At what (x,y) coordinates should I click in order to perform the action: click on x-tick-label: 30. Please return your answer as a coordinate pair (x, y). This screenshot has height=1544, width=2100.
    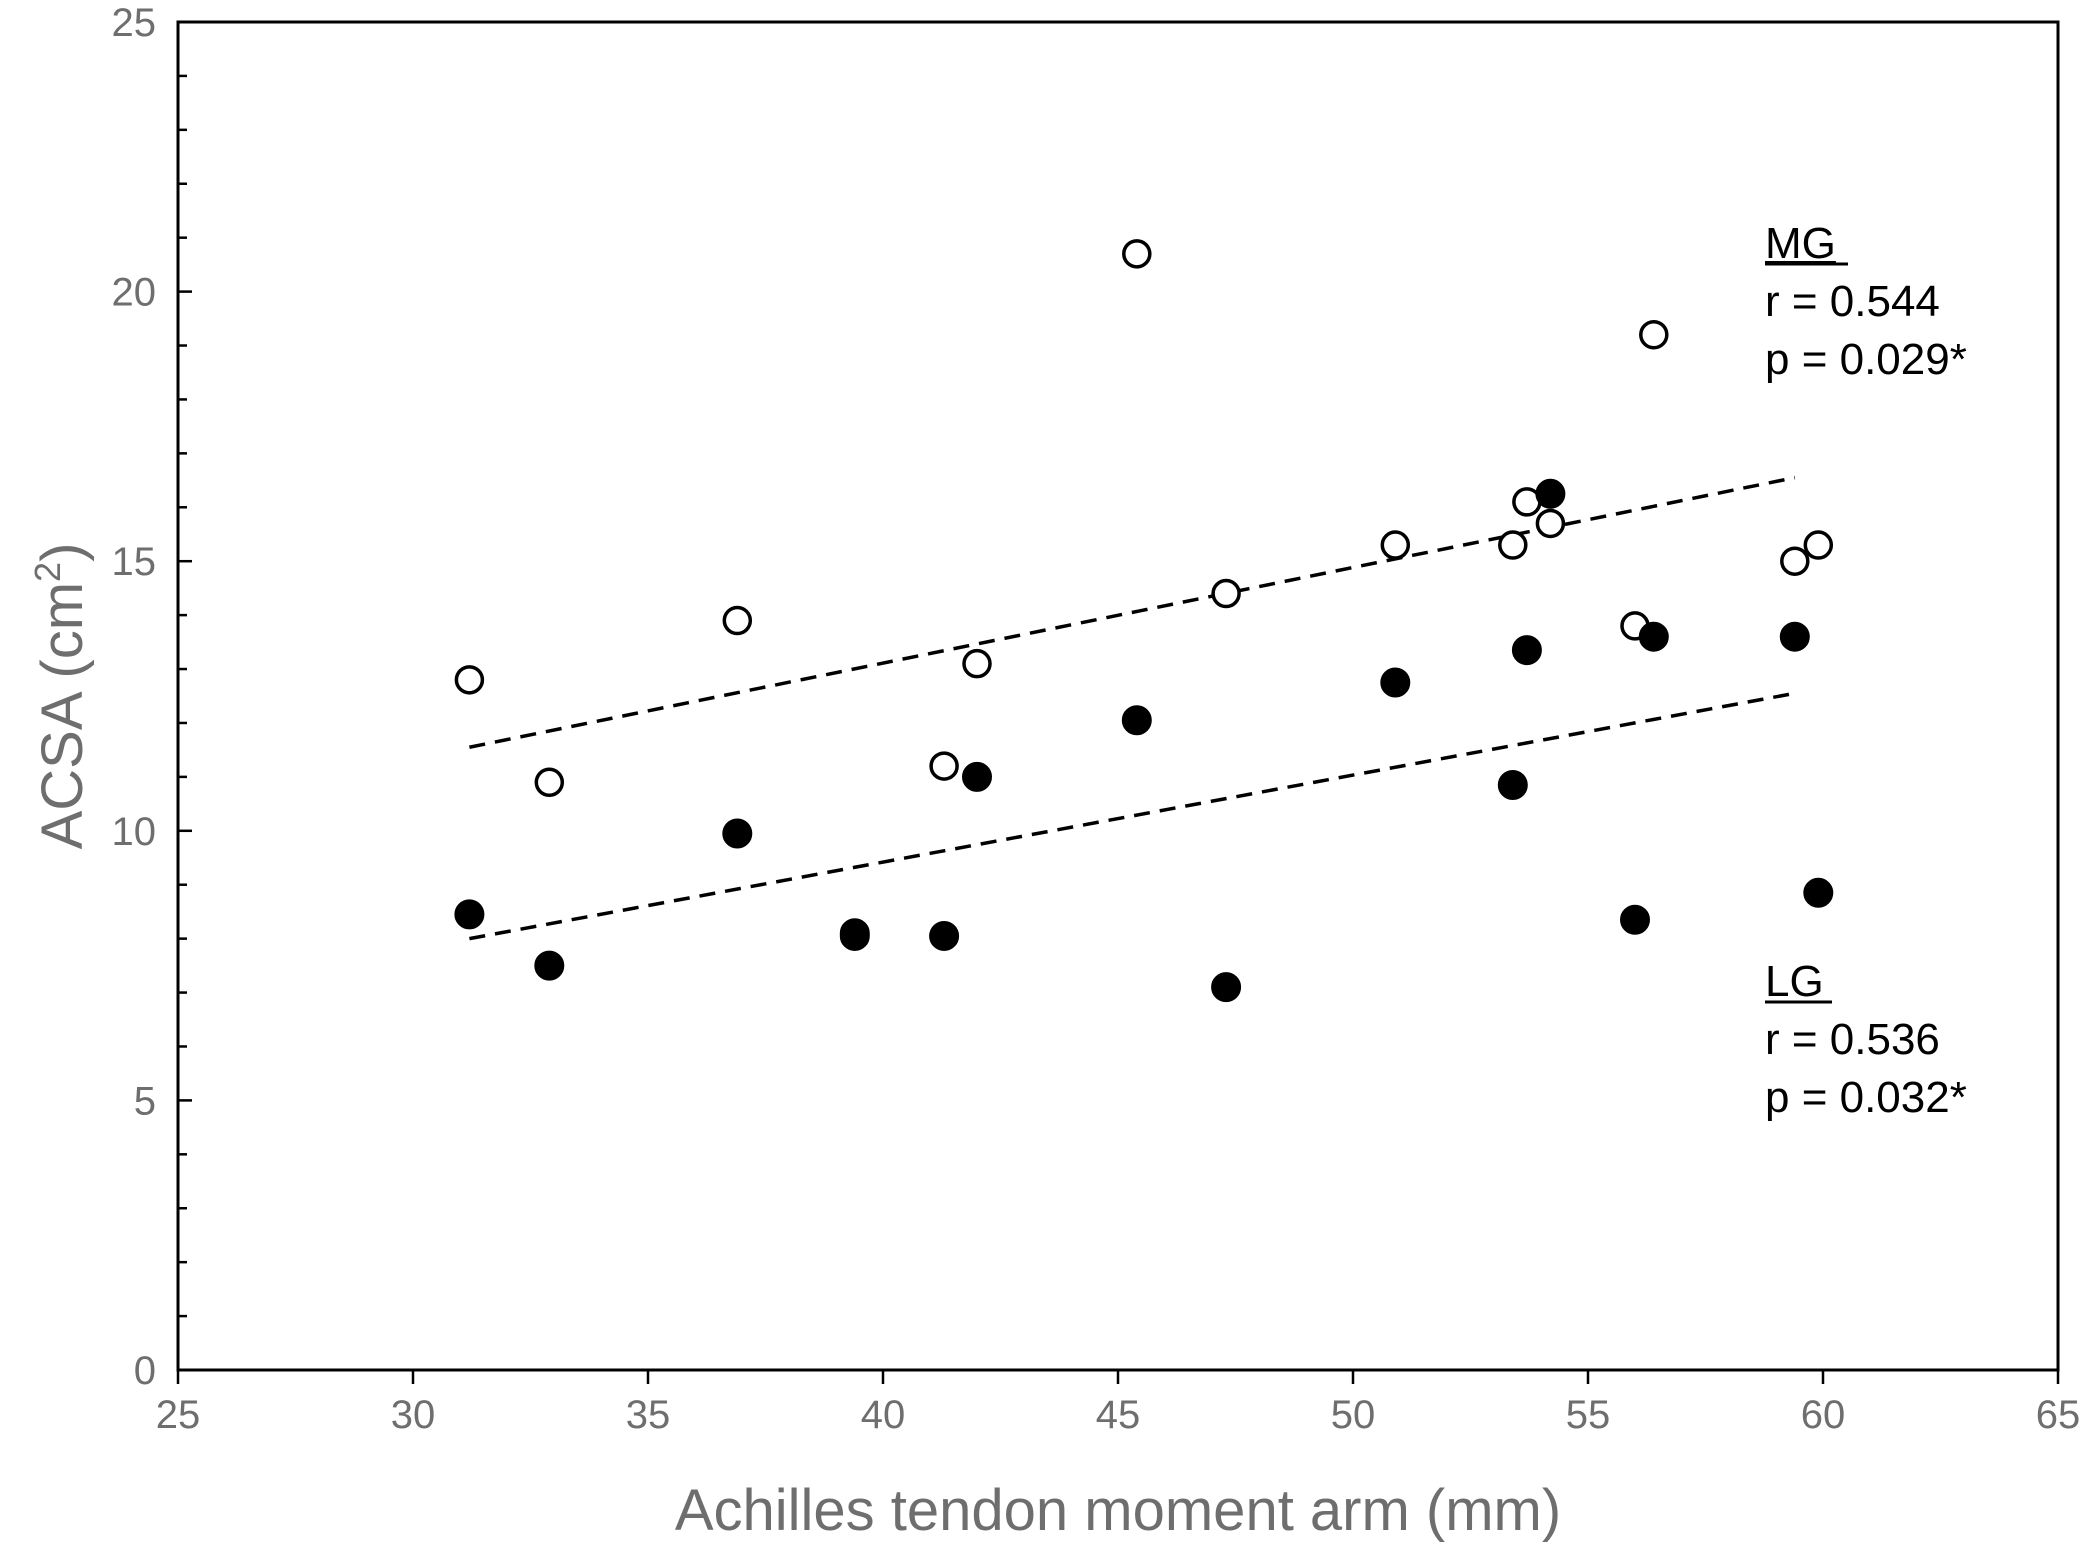
    Looking at the image, I should click on (413, 1415).